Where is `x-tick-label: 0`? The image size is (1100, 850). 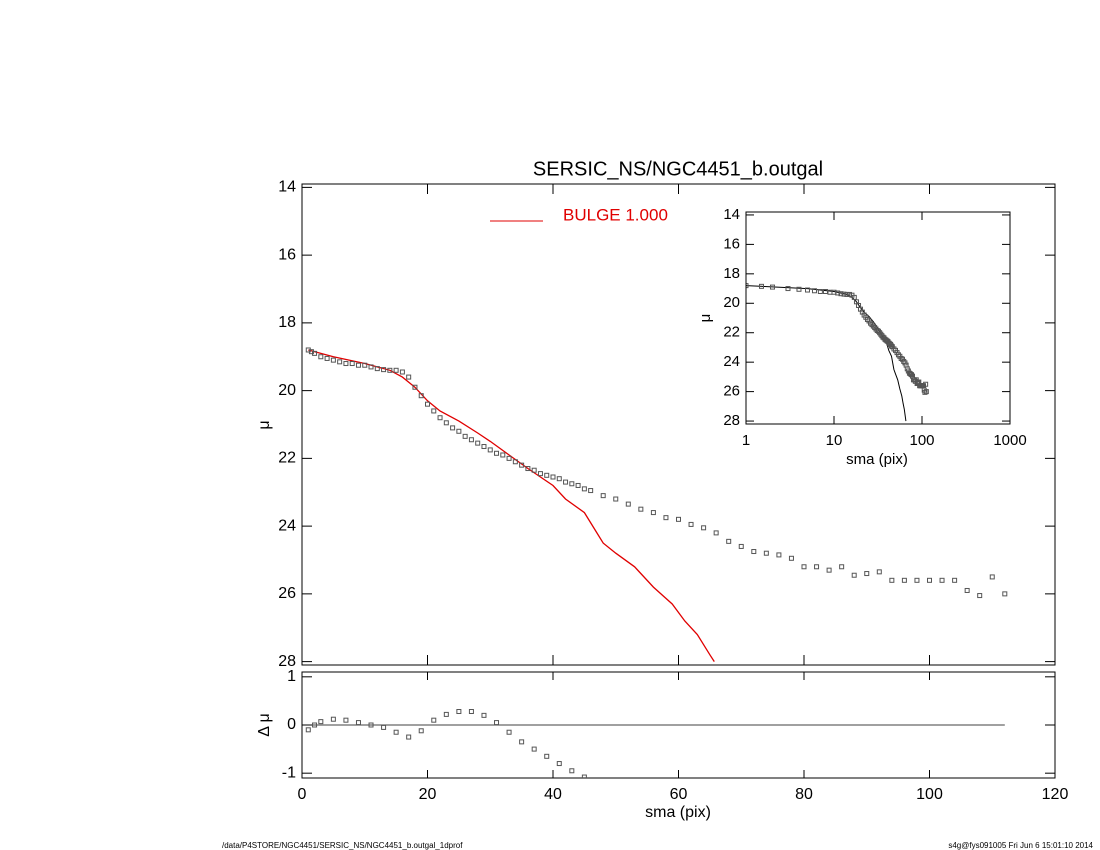 x-tick-label: 0 is located at coordinates (302, 794).